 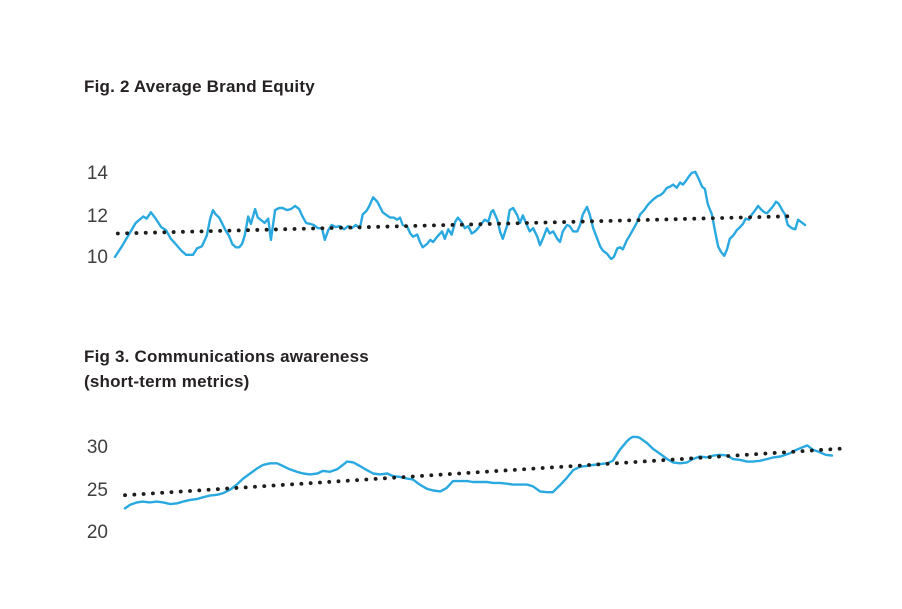 What do you see at coordinates (226, 356) in the screenshot?
I see `fig3-title-line1: Fig 3. Communications awareness` at bounding box center [226, 356].